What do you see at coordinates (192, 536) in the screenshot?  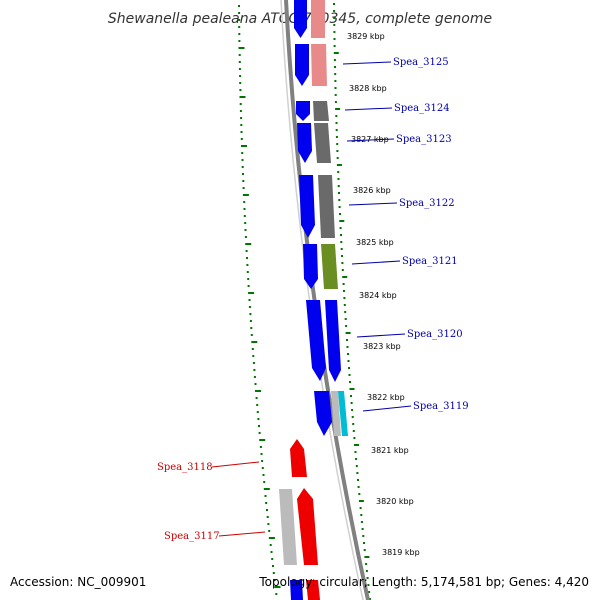 I see `gene-label: Spea_3117` at bounding box center [192, 536].